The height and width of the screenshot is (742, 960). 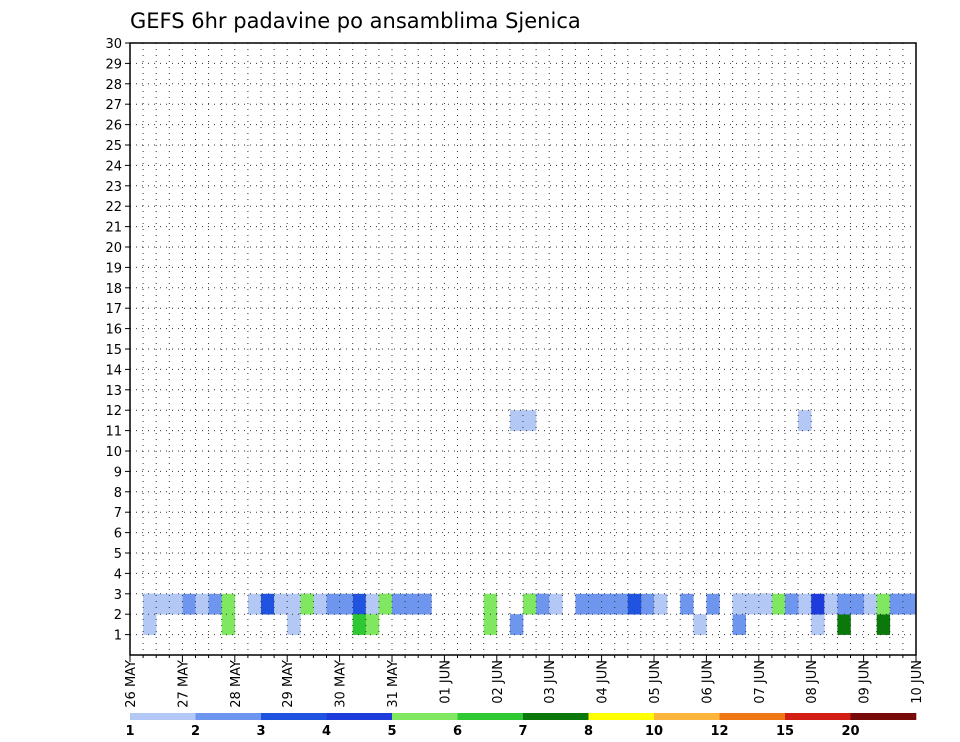 I want to click on y-tick-label: 16, so click(x=113, y=330).